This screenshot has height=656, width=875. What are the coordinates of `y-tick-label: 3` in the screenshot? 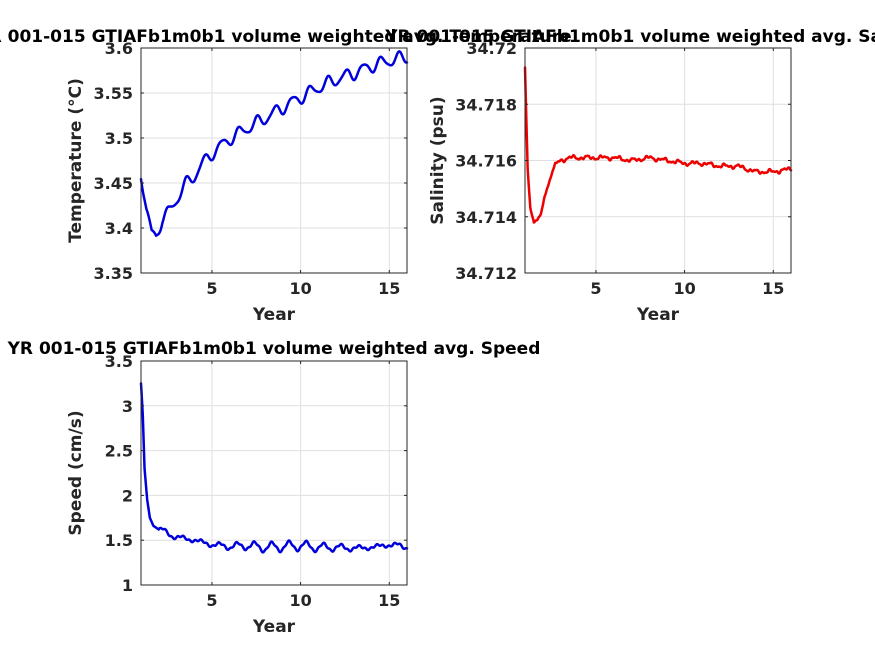 It's located at (127, 406).